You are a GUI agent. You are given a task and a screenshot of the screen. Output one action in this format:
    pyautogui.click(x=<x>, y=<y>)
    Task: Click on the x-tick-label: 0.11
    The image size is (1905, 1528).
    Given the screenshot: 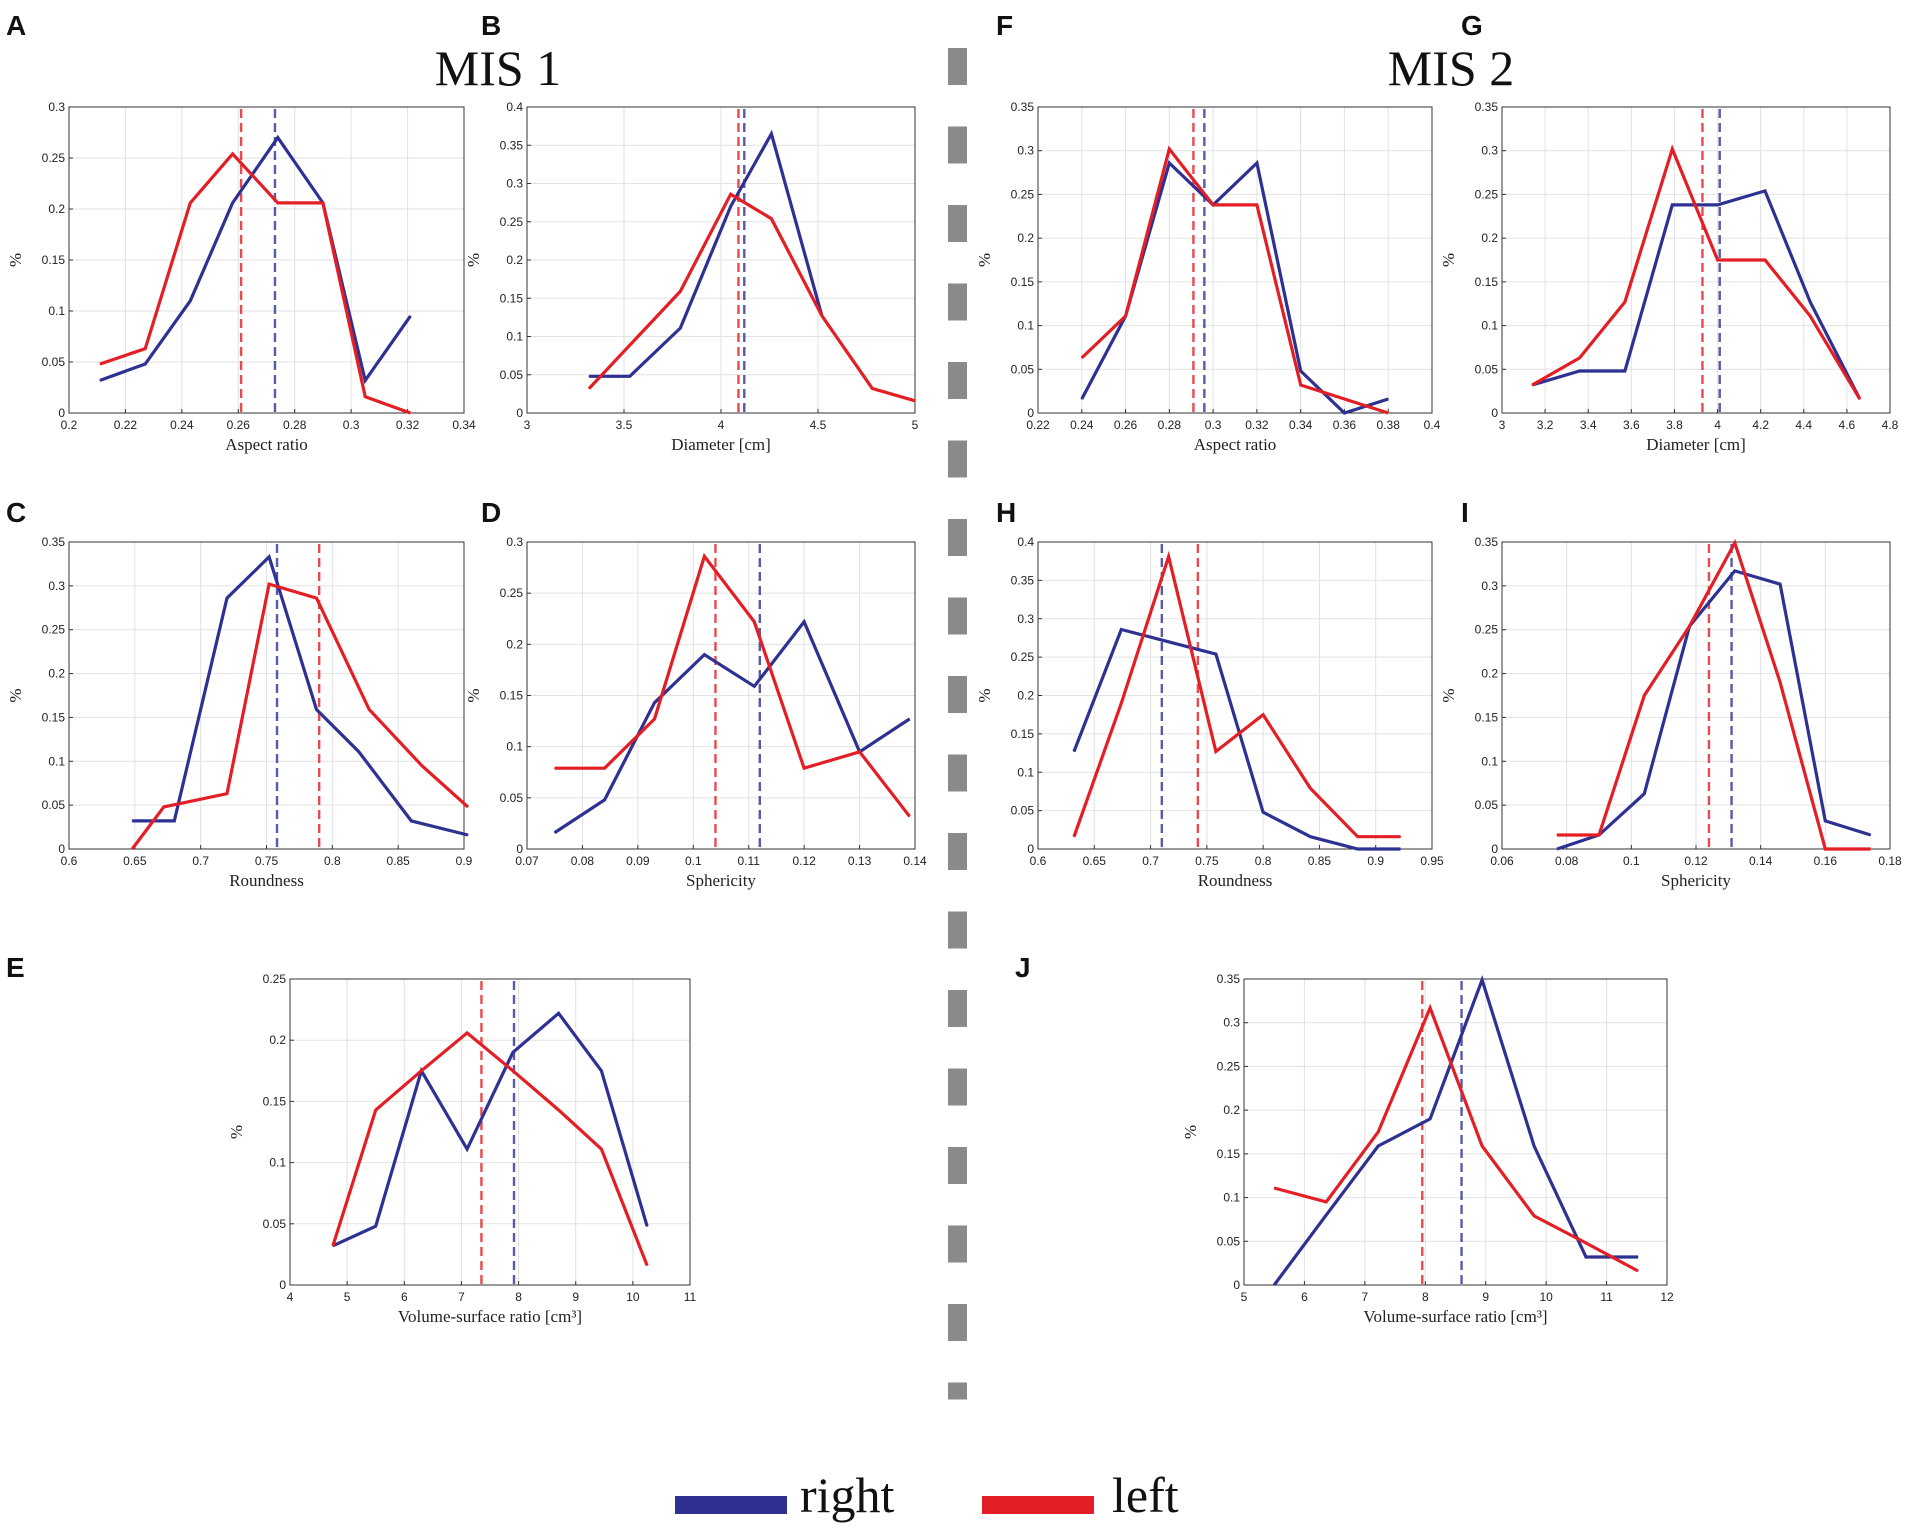 What is the action you would take?
    pyautogui.click(x=748, y=861)
    